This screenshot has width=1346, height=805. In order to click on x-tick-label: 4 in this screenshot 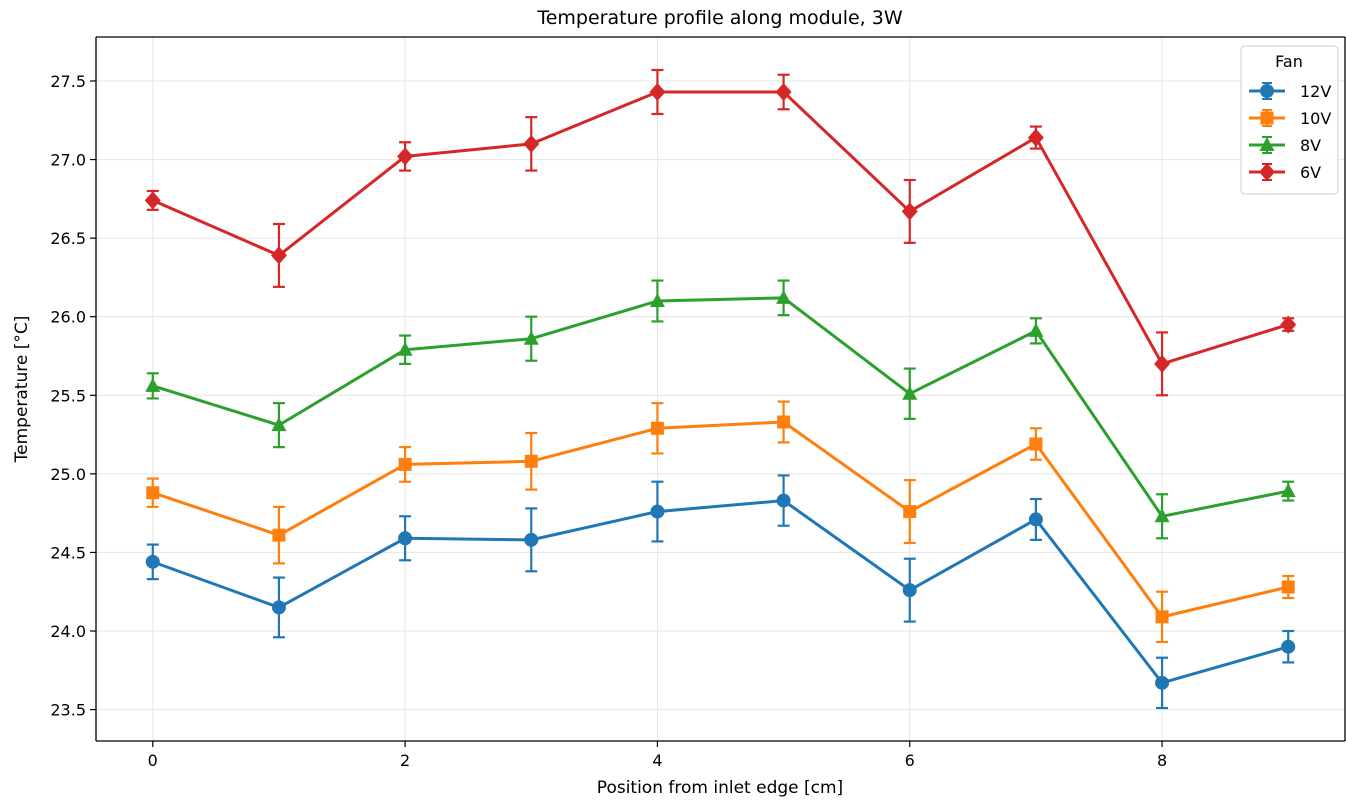, I will do `click(657, 760)`.